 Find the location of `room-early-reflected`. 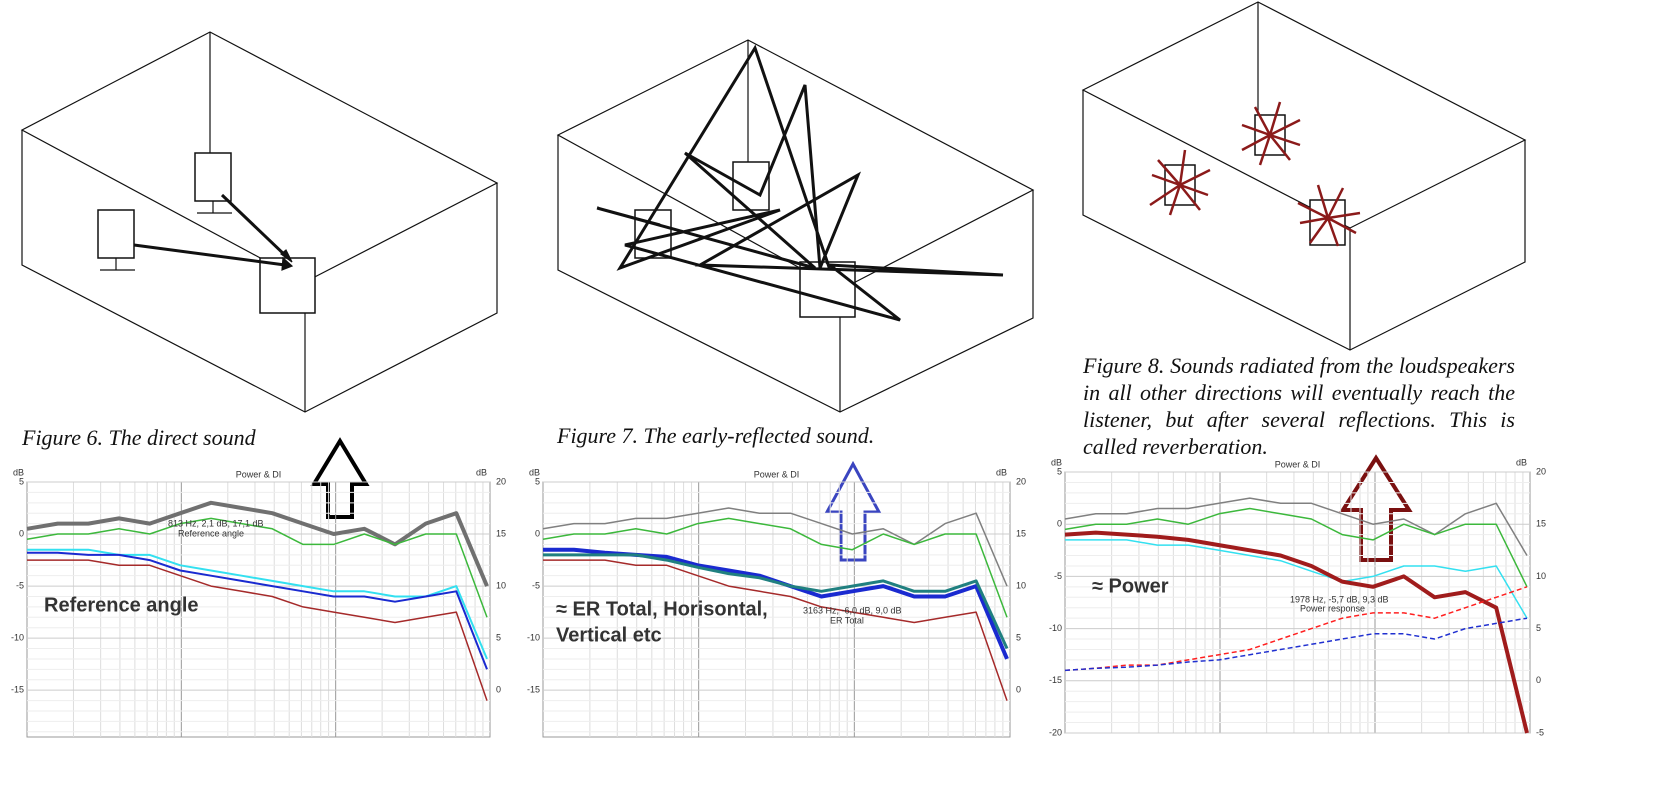

room-early-reflected is located at coordinates (795, 226).